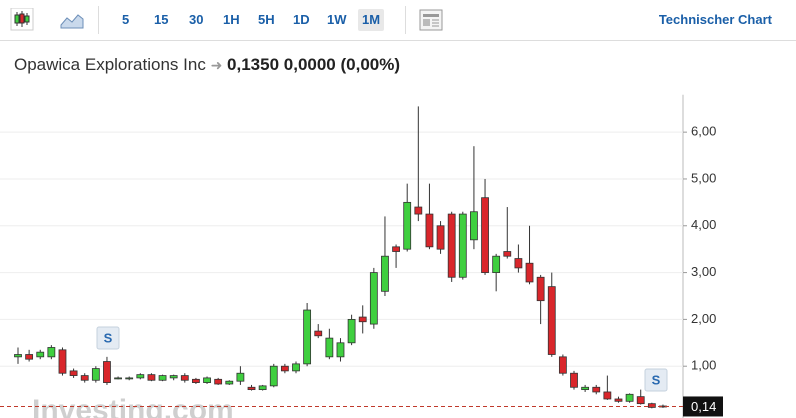 This screenshot has width=796, height=418. What do you see at coordinates (703, 224) in the screenshot?
I see `y-tick-label: 4,00` at bounding box center [703, 224].